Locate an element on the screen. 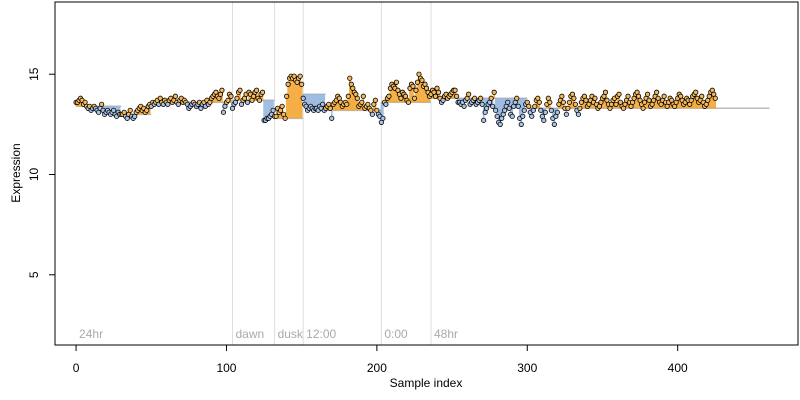 Image resolution: width=800 pixels, height=400 pixels. segment-label: 0:00 is located at coordinates (396, 334).